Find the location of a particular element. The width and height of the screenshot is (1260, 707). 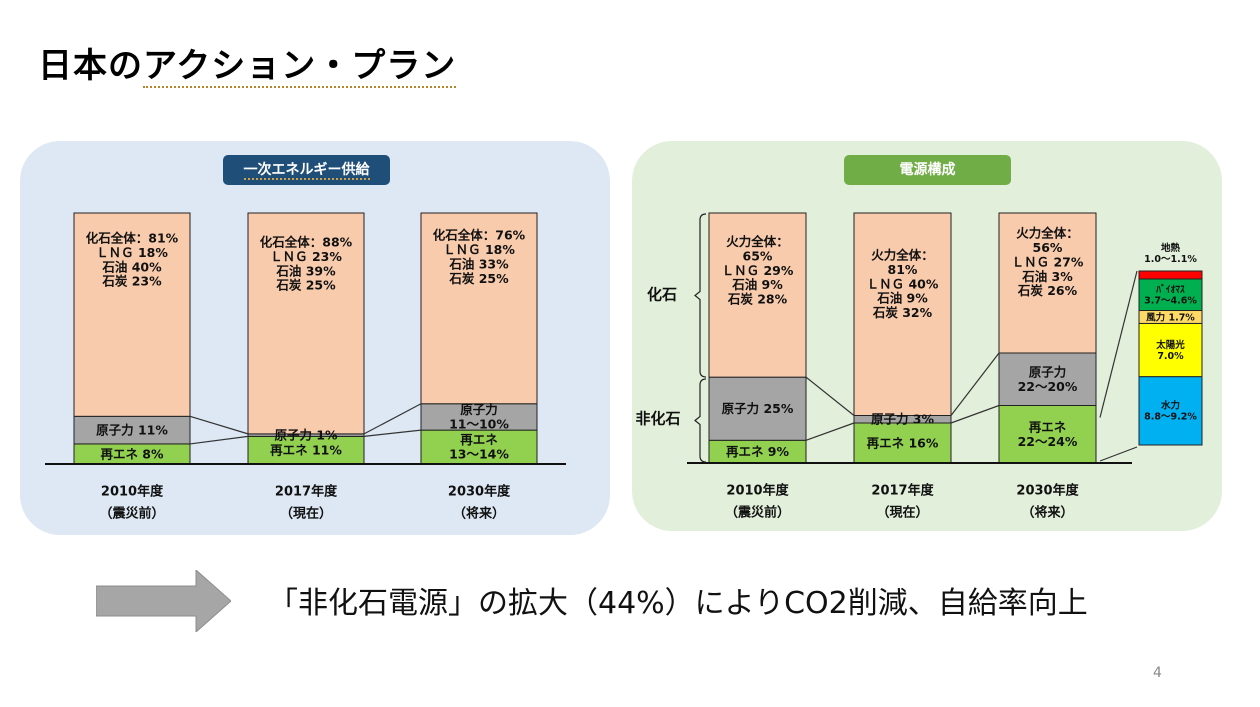

renewable-breakdown-label: ﾊﾞｲｵﾏｽ 3.7～4.6% is located at coordinates (1170, 295).